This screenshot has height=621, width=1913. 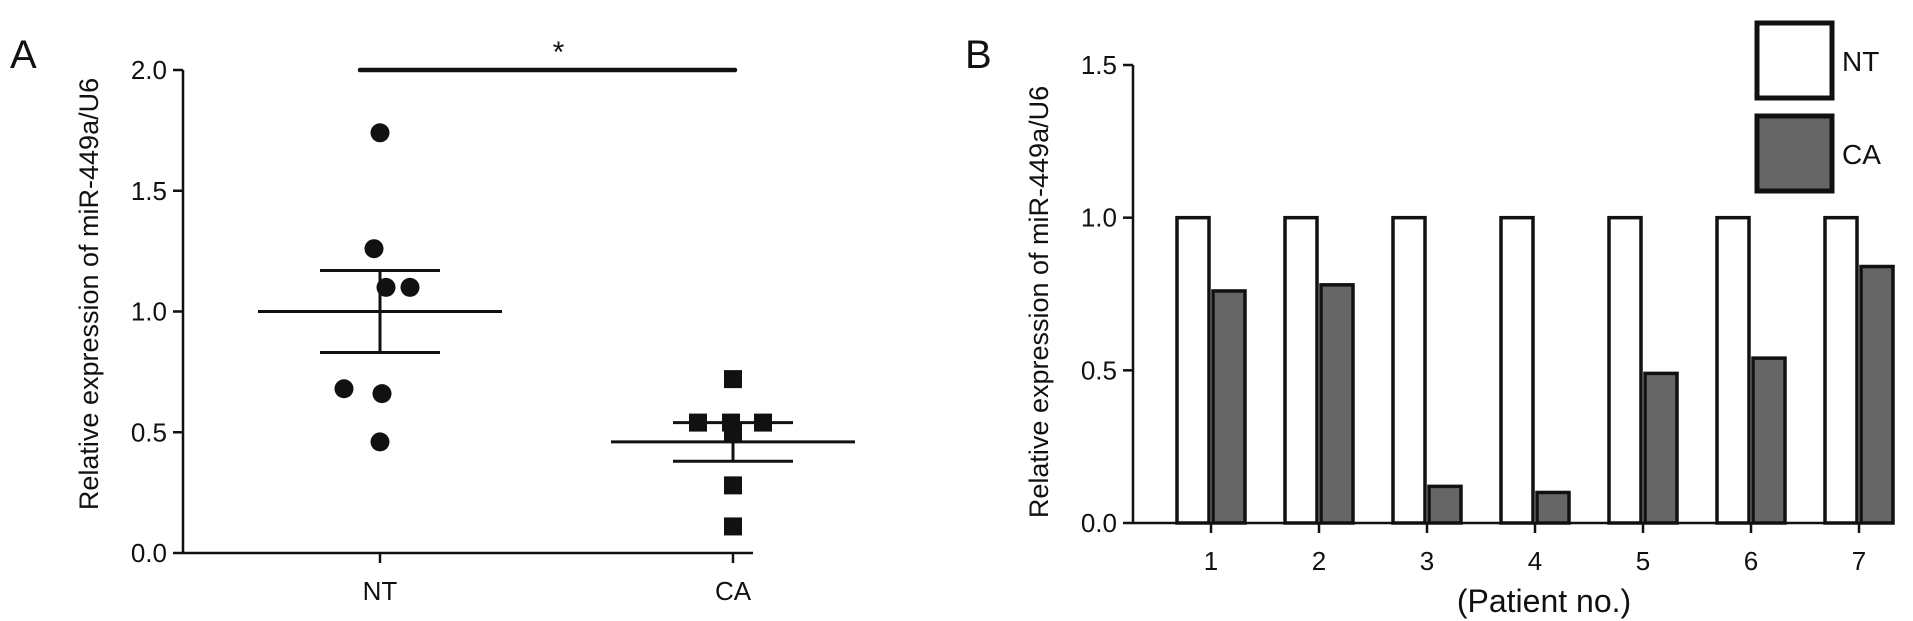 I want to click on panel-a-label: A, so click(x=23, y=55).